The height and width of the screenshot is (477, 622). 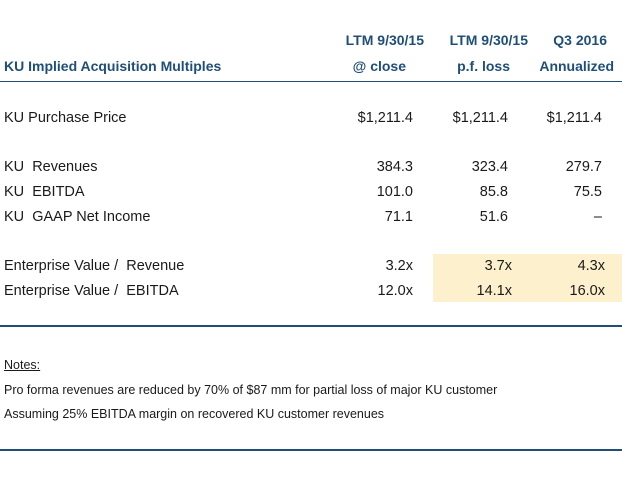 I want to click on cell-ev-revenue-close: 3.2x, so click(x=399, y=266).